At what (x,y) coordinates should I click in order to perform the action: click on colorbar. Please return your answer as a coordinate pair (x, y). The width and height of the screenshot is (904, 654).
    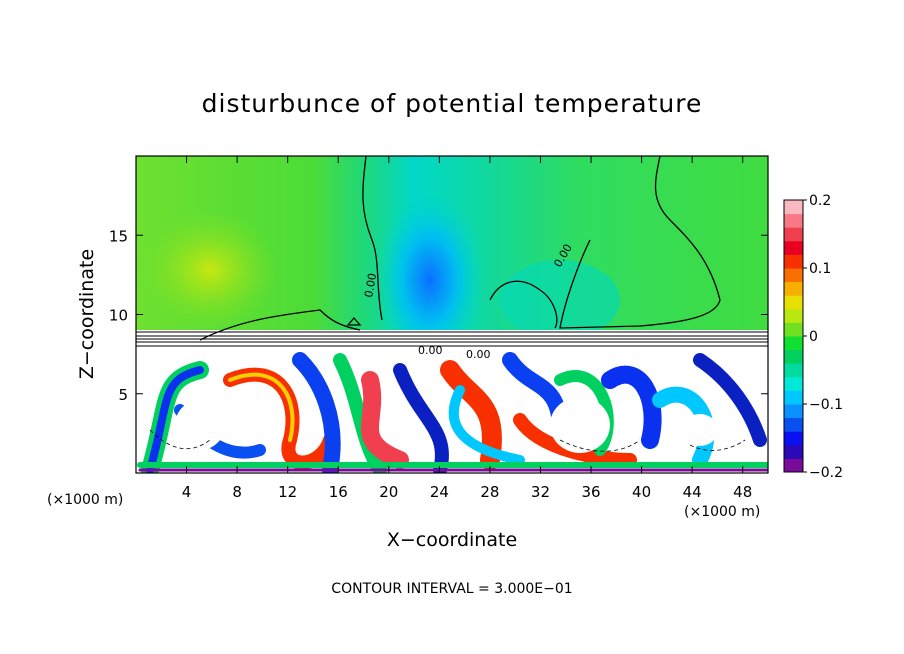
    Looking at the image, I should click on (793, 336).